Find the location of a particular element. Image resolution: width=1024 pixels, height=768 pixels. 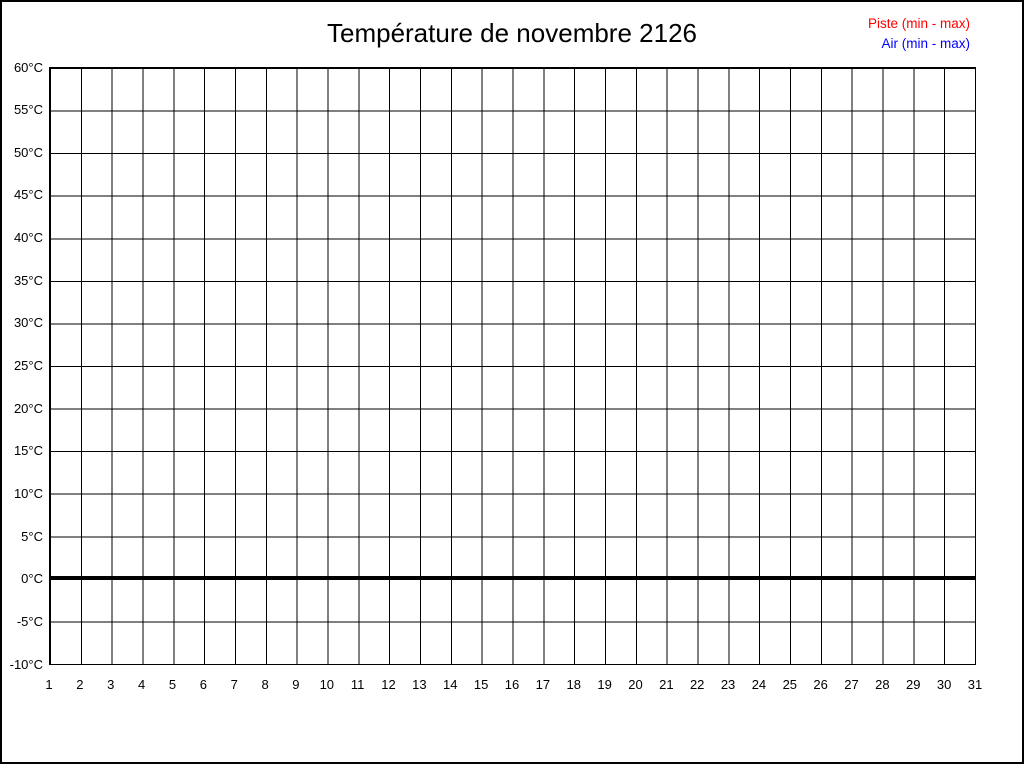

y-tick-label: 25°C is located at coordinates (28, 365).